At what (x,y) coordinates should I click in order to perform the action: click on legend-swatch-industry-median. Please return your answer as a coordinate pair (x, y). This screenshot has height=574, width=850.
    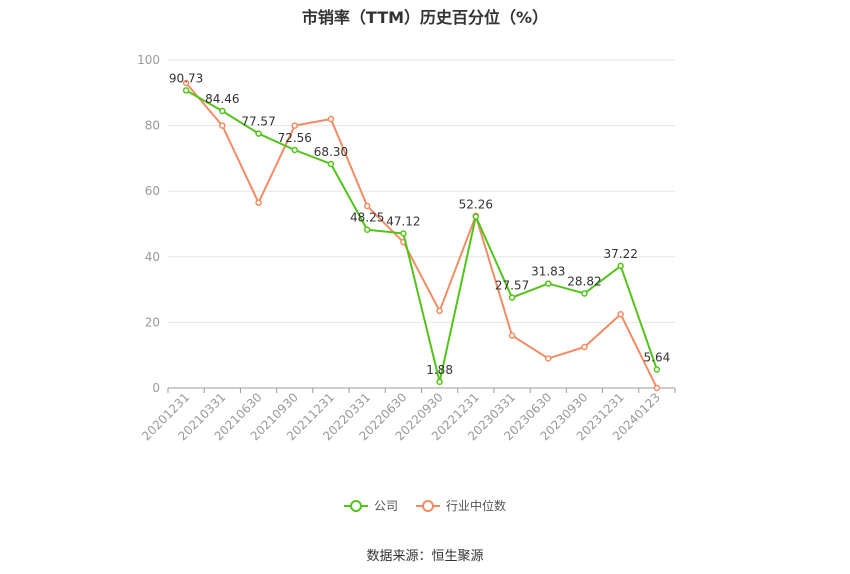
    Looking at the image, I should click on (428, 505).